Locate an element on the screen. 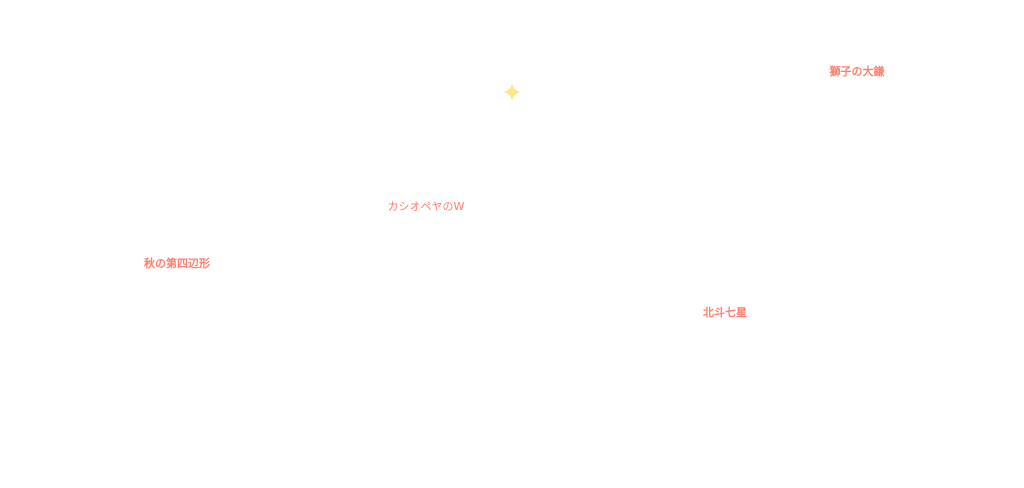 The height and width of the screenshot is (488, 1024). label-autumn-square: 秋の第四辺形 is located at coordinates (177, 263).